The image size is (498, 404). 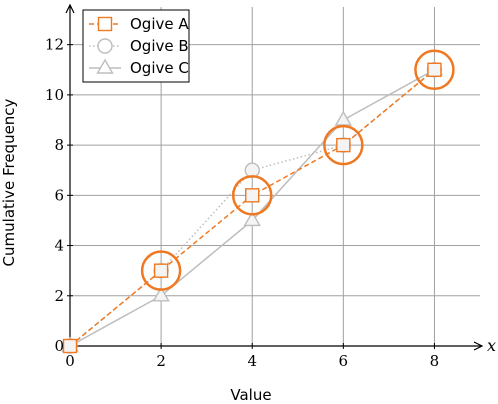 I want to click on y-tick-label: 4, so click(x=59, y=246).